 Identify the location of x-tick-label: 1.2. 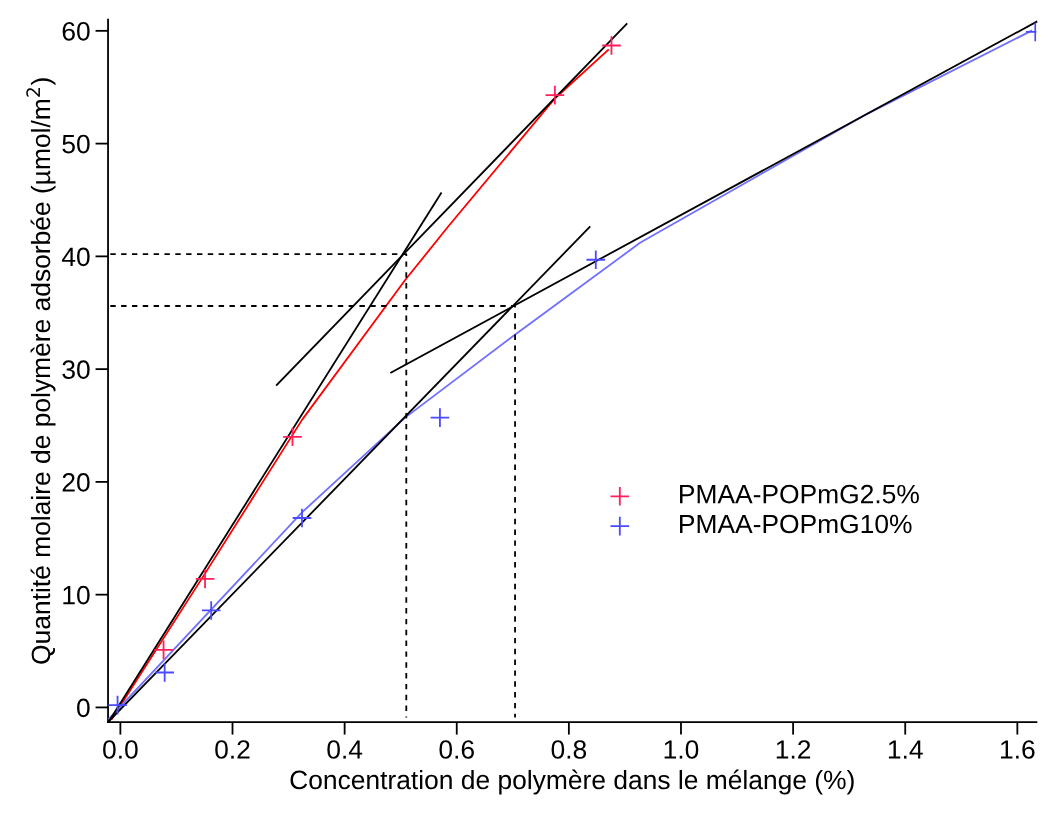
(793, 749).